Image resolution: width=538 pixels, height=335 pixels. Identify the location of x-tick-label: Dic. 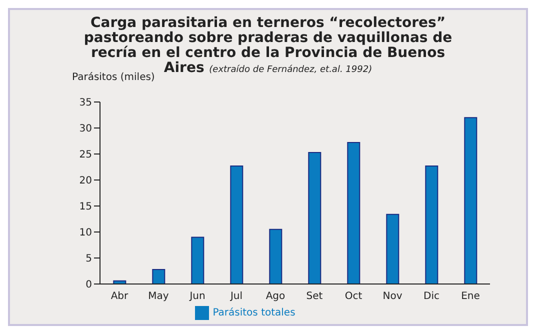
(432, 296).